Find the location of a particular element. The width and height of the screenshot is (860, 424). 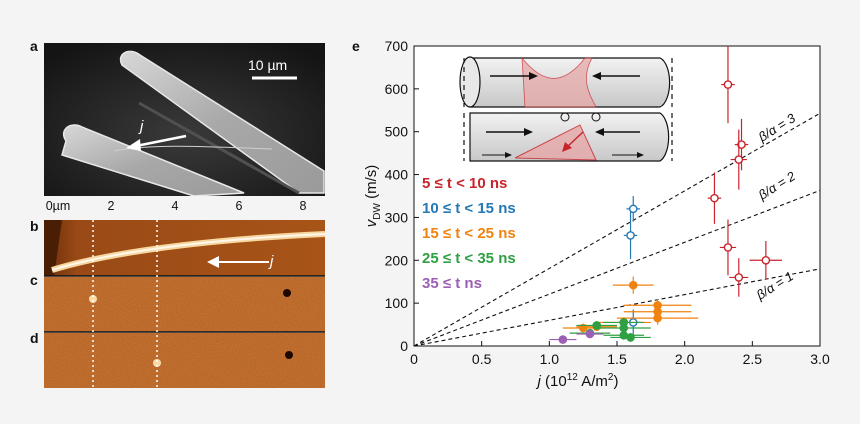

mfm-image-c is located at coordinates (184, 304).